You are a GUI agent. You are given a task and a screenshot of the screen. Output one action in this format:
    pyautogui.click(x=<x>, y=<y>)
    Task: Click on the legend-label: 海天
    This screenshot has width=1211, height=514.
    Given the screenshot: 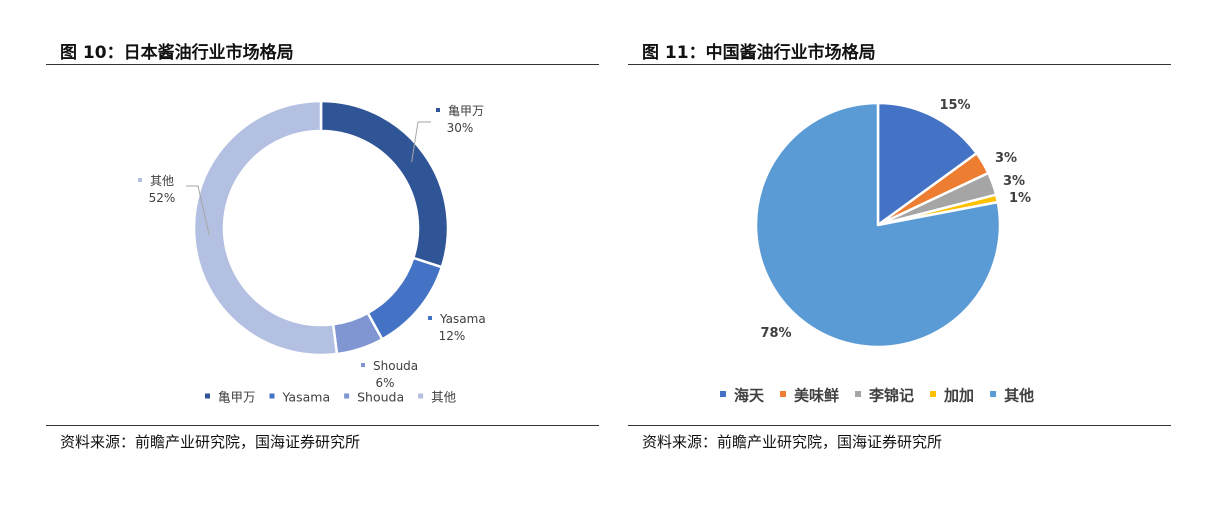 What is the action you would take?
    pyautogui.click(x=749, y=395)
    